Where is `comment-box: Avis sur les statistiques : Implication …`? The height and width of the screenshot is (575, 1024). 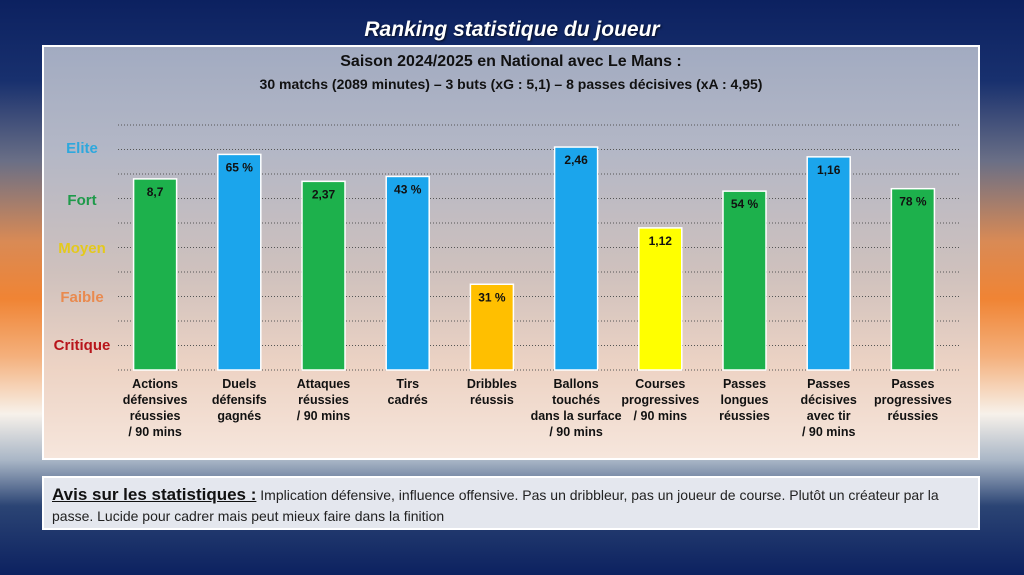
comment-box: Avis sur les statistiques : Implication … is located at coordinates (511, 503).